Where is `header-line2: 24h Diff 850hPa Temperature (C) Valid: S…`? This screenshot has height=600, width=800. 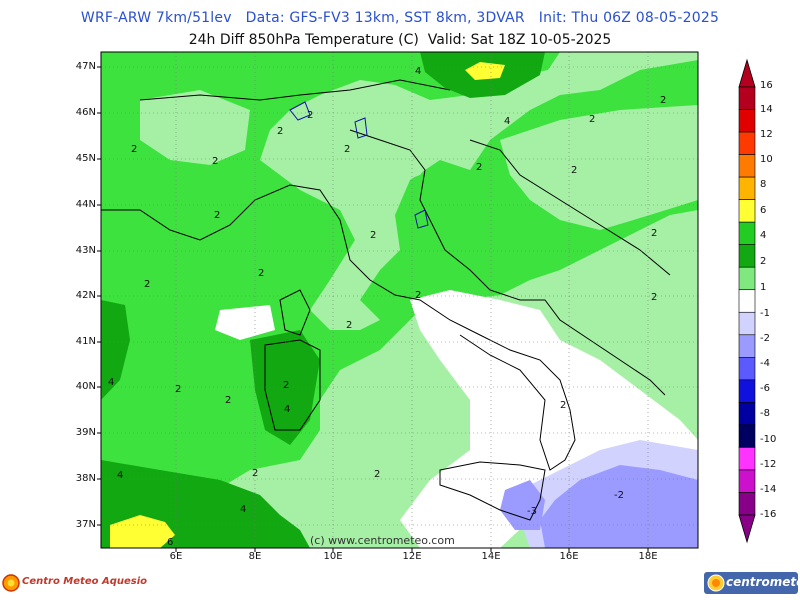 header-line2: 24h Diff 850hPa Temperature (C) Valid: S… is located at coordinates (400, 40).